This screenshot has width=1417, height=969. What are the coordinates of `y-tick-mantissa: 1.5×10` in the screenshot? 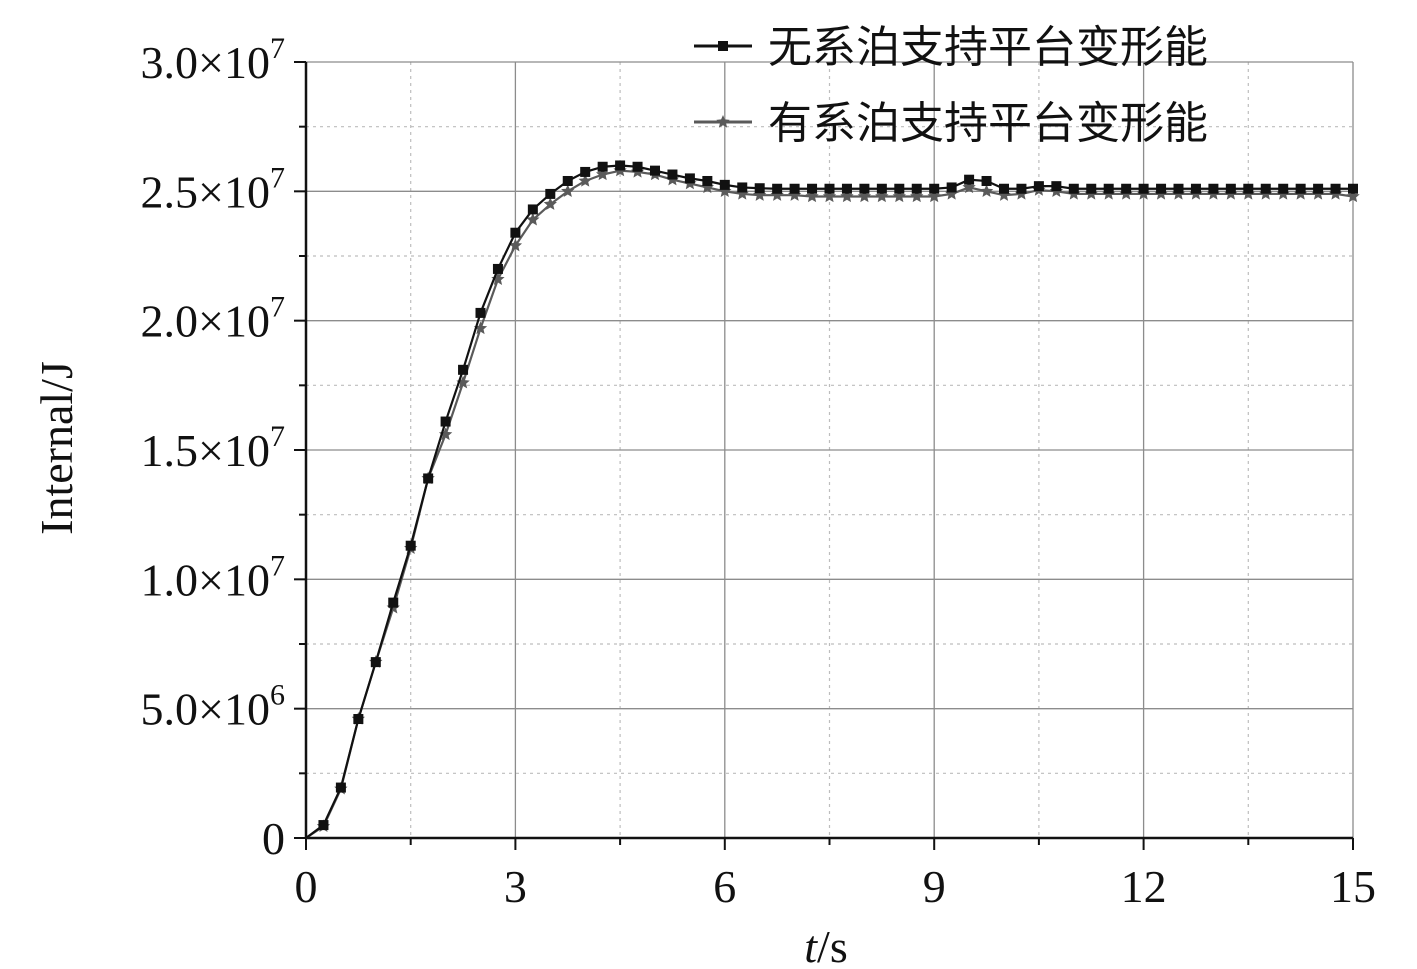 It's located at (205, 450).